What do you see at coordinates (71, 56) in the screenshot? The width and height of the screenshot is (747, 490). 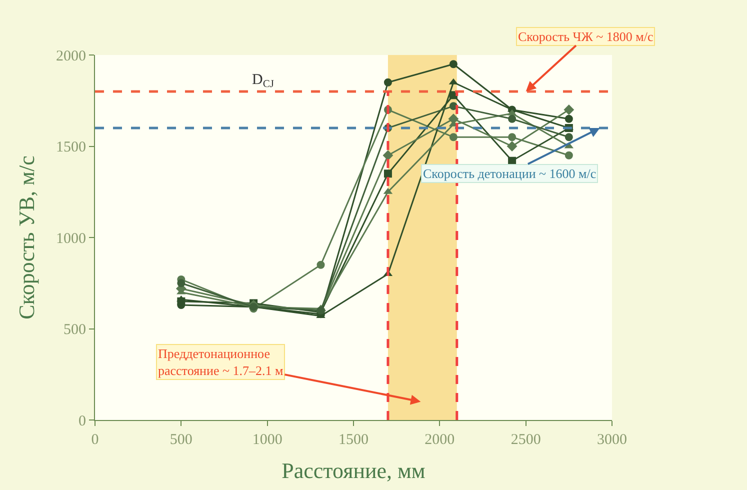 I see `y-tick-label: 2000` at bounding box center [71, 56].